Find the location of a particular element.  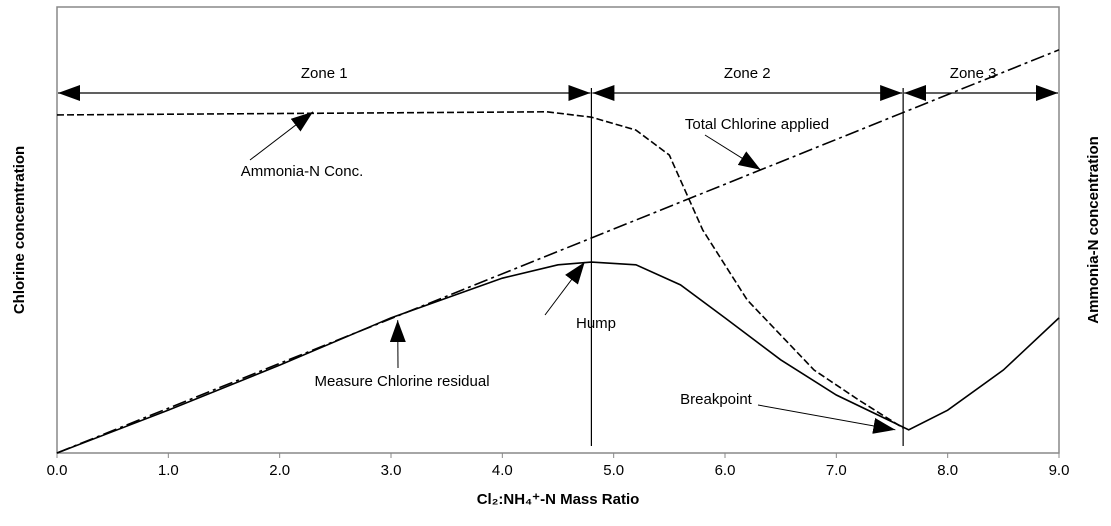

x-tick-label: 4.0 is located at coordinates (502, 470).